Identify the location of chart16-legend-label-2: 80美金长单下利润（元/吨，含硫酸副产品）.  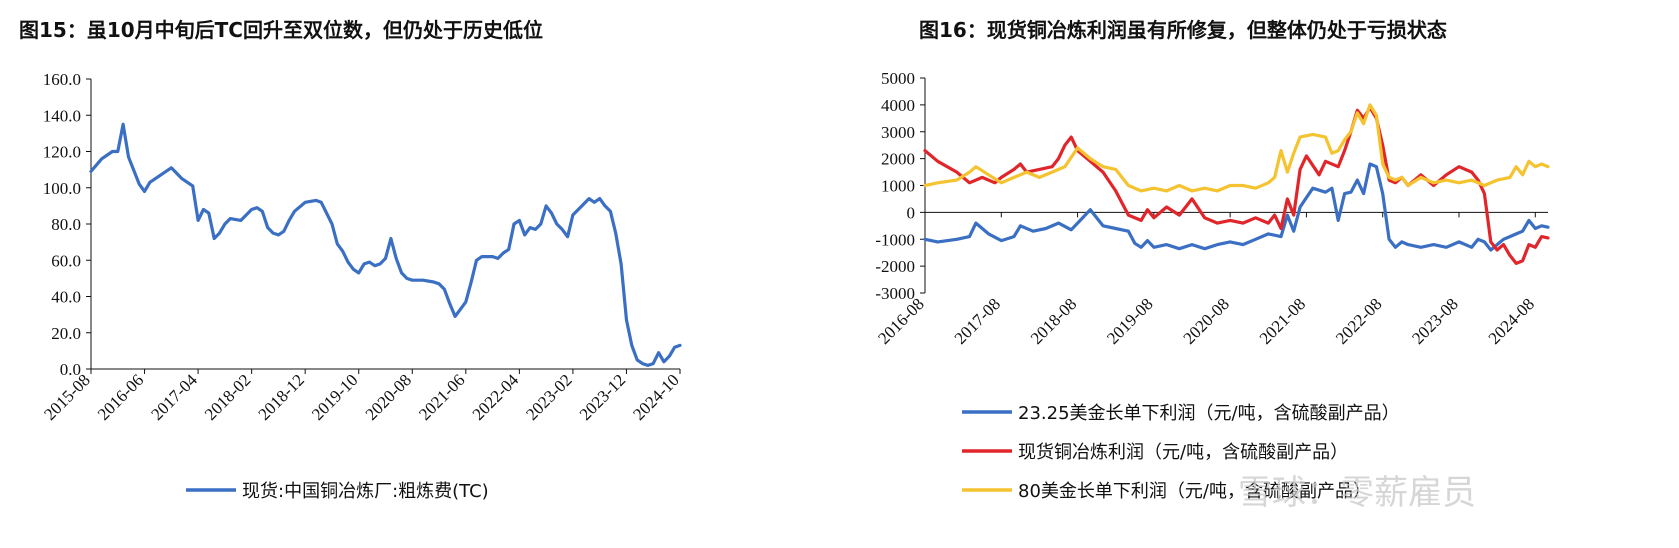
(1194, 491).